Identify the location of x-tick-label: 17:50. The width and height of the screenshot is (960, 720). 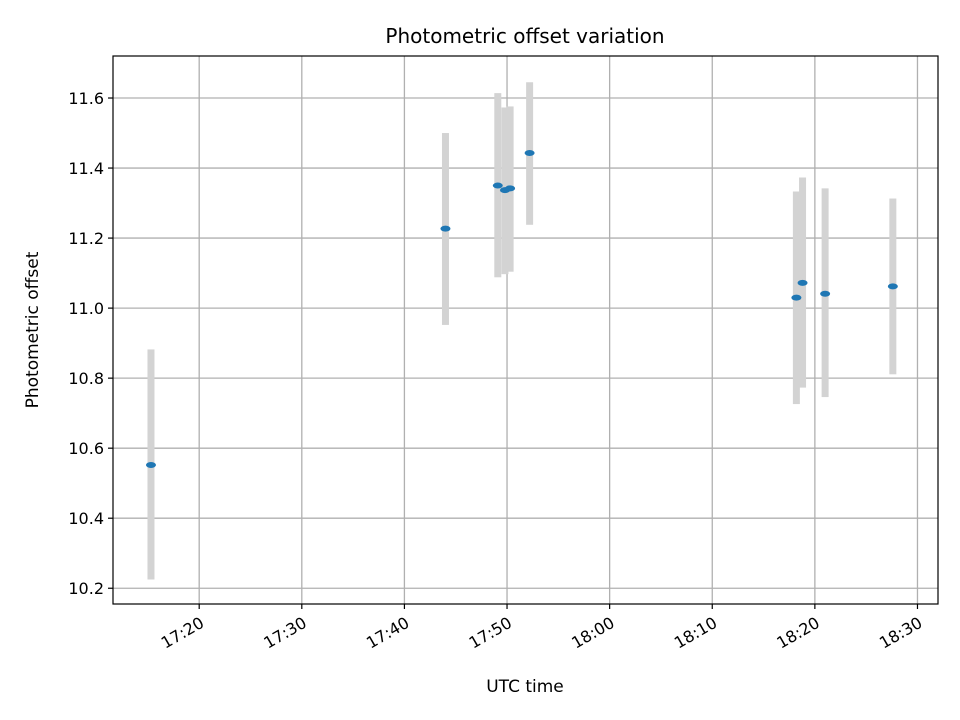
(490, 633).